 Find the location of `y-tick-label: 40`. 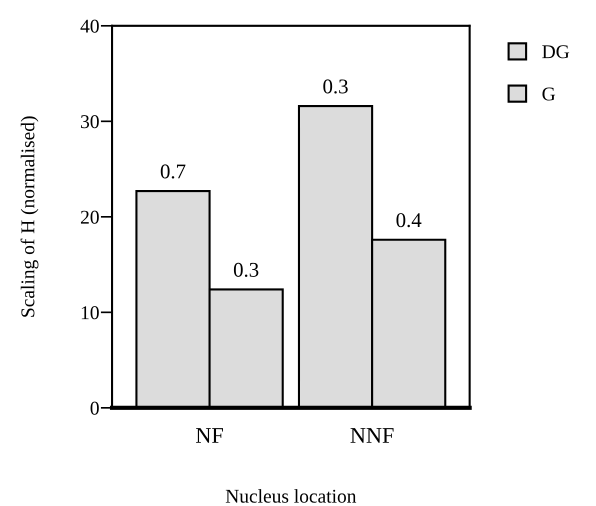

y-tick-label: 40 is located at coordinates (89, 26).